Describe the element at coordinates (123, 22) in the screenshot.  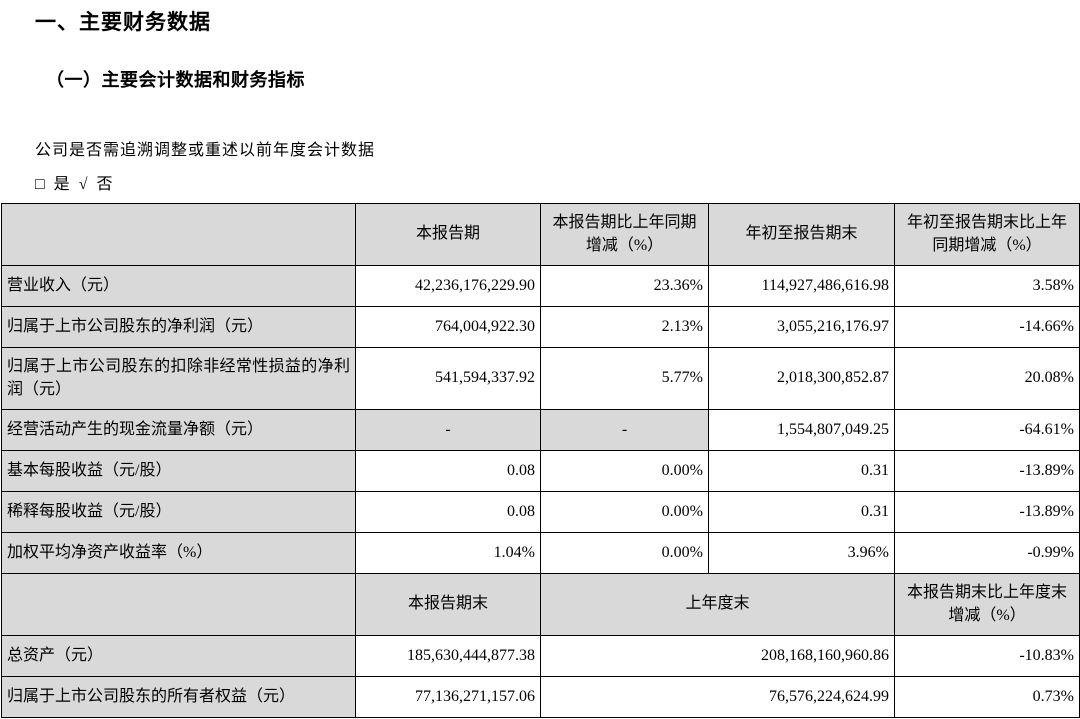
I see `page-title: 一、主要财务数据` at that location.